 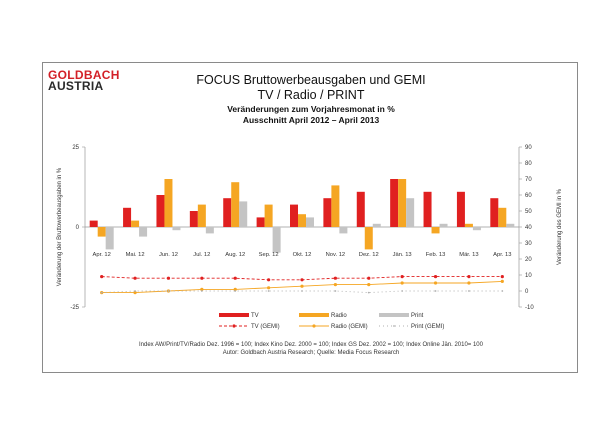 I want to click on legend-label: Radio, so click(x=339, y=316).